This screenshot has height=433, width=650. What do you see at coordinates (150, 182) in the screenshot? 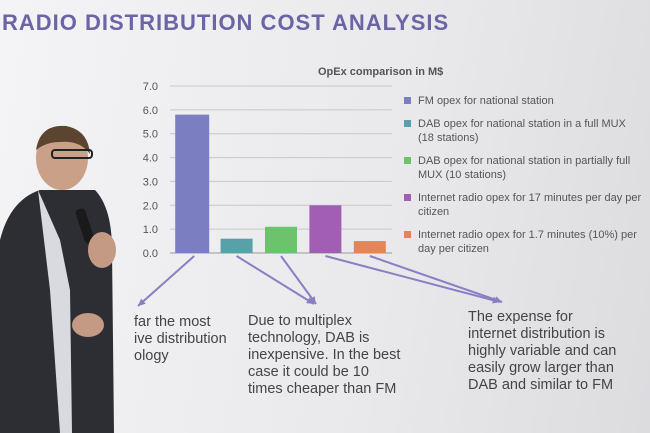
I see `y-tick-label: 3.0` at bounding box center [150, 182].